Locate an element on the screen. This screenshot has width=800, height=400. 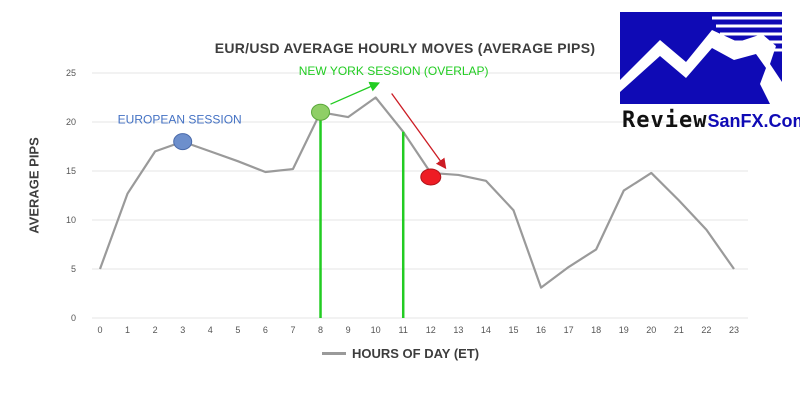
x-tick-label: 16 is located at coordinates (541, 330).